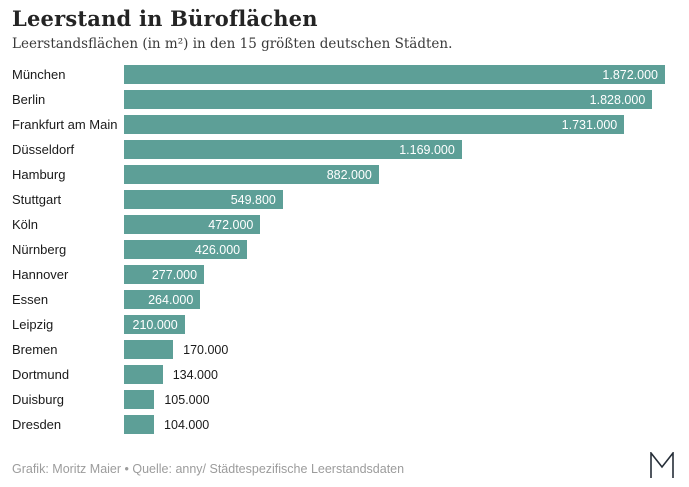  I want to click on value-label: 549.800, so click(253, 199).